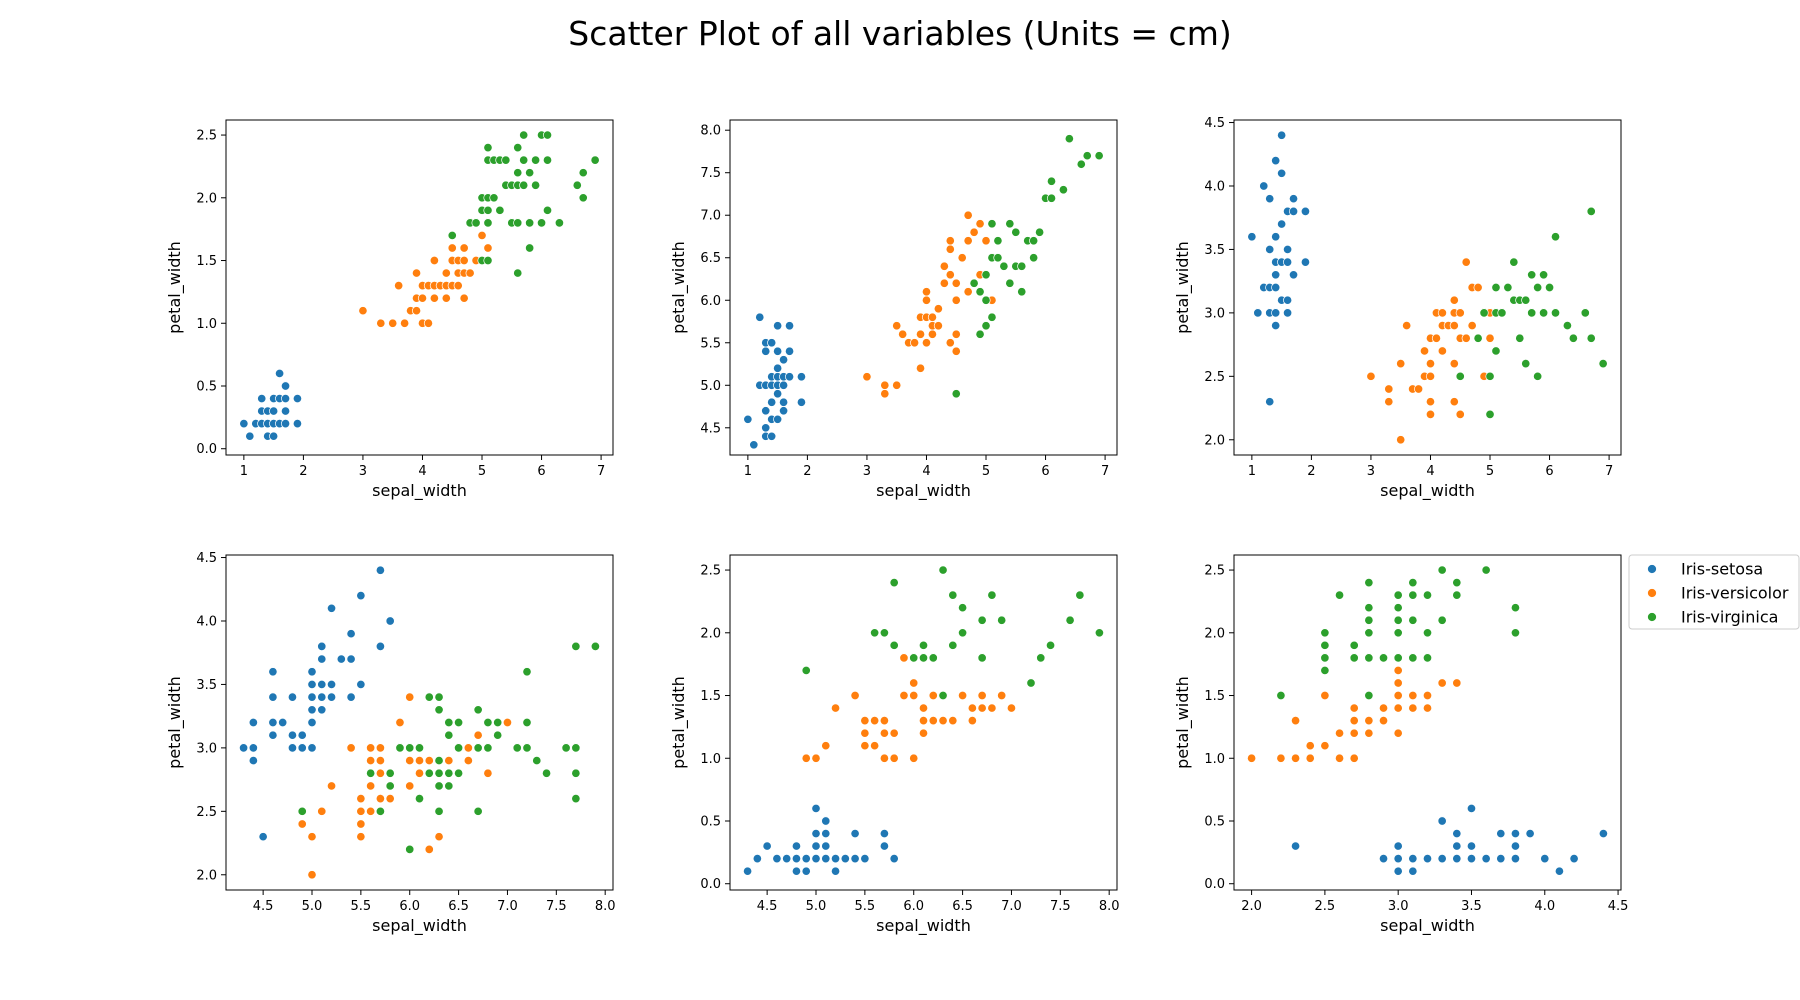 This screenshot has width=1800, height=1000. Describe the element at coordinates (1544, 906) in the screenshot. I see `x-tick-label: 4.0` at that location.